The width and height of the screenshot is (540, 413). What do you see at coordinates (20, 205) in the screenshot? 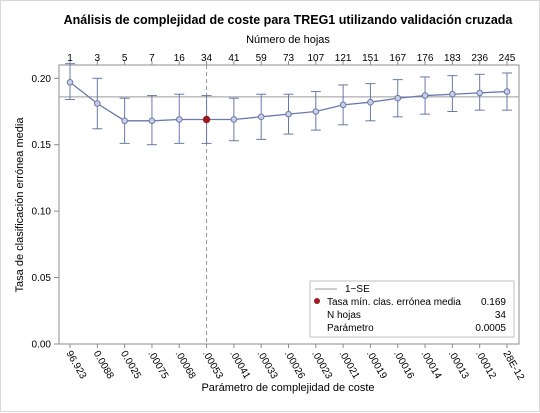
I see `y-axis-label: Tasa de clasificación errónea media` at bounding box center [20, 205].